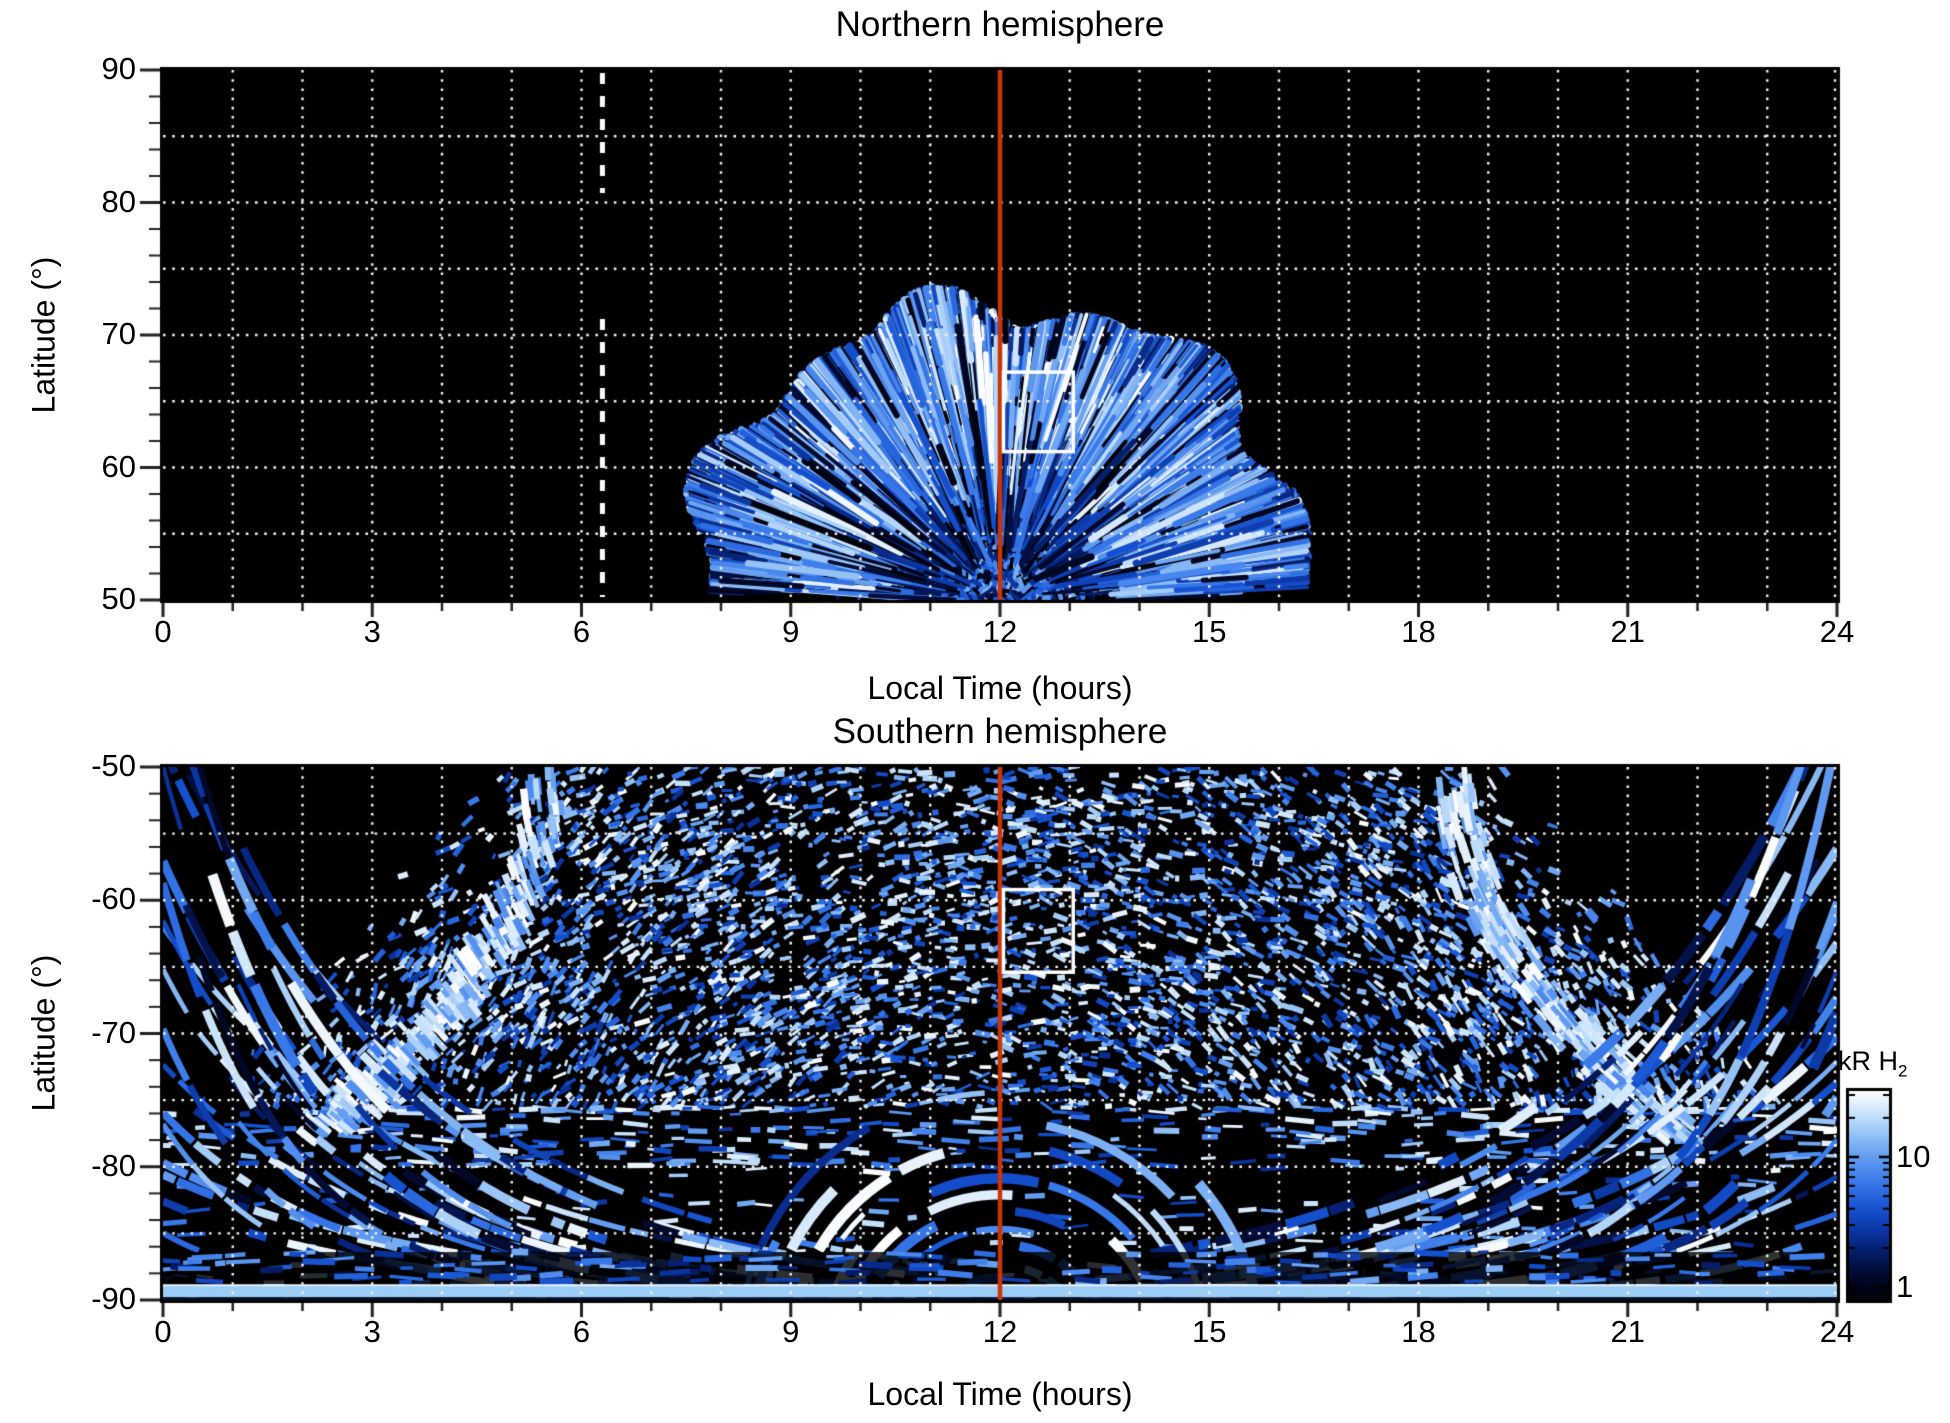 This screenshot has width=1950, height=1423. Describe the element at coordinates (1868, 1061) in the screenshot. I see `colorbar-label-main: kR H` at that location.